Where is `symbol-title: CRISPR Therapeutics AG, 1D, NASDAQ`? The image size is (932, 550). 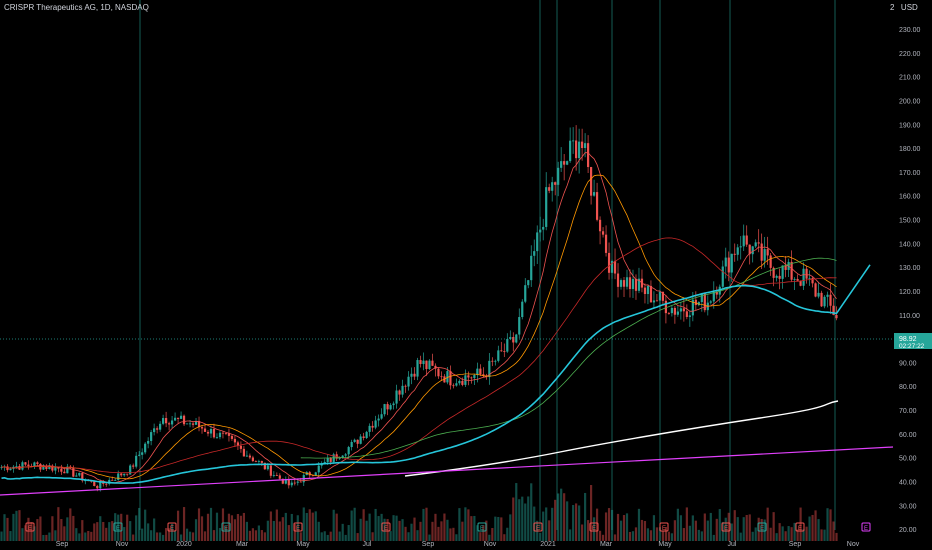 symbol-title: CRISPR Therapeutics AG, 1D, NASDAQ is located at coordinates (76, 7).